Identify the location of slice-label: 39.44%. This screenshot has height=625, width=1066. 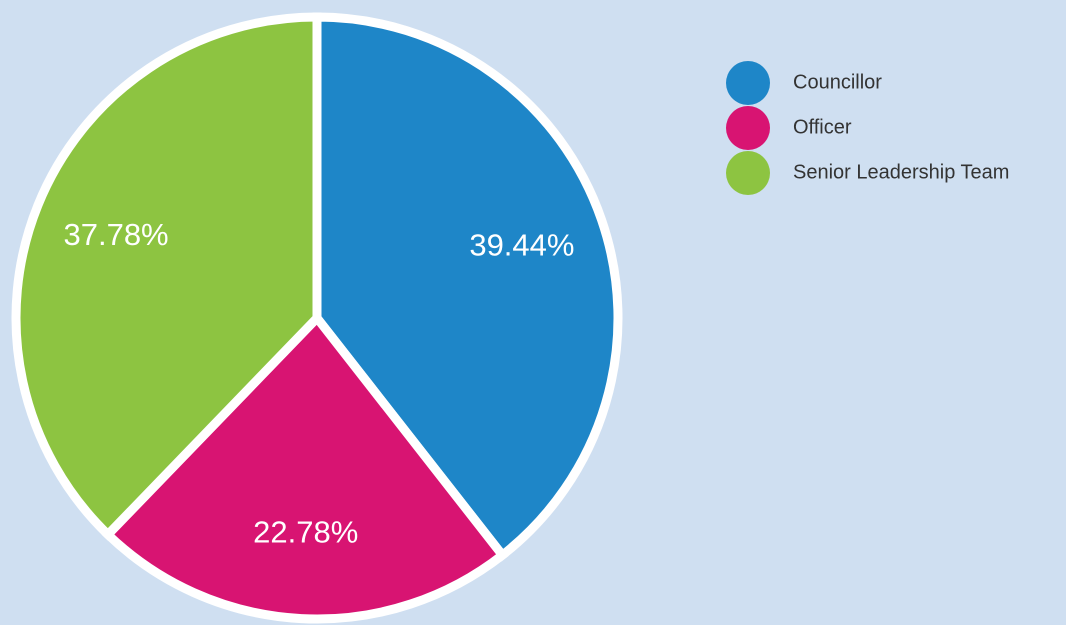
(521, 245).